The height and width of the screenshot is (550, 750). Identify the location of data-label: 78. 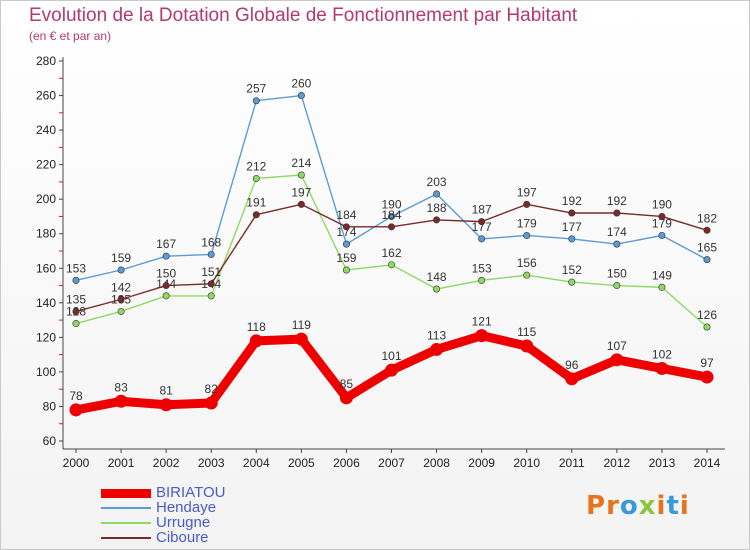
(76, 396).